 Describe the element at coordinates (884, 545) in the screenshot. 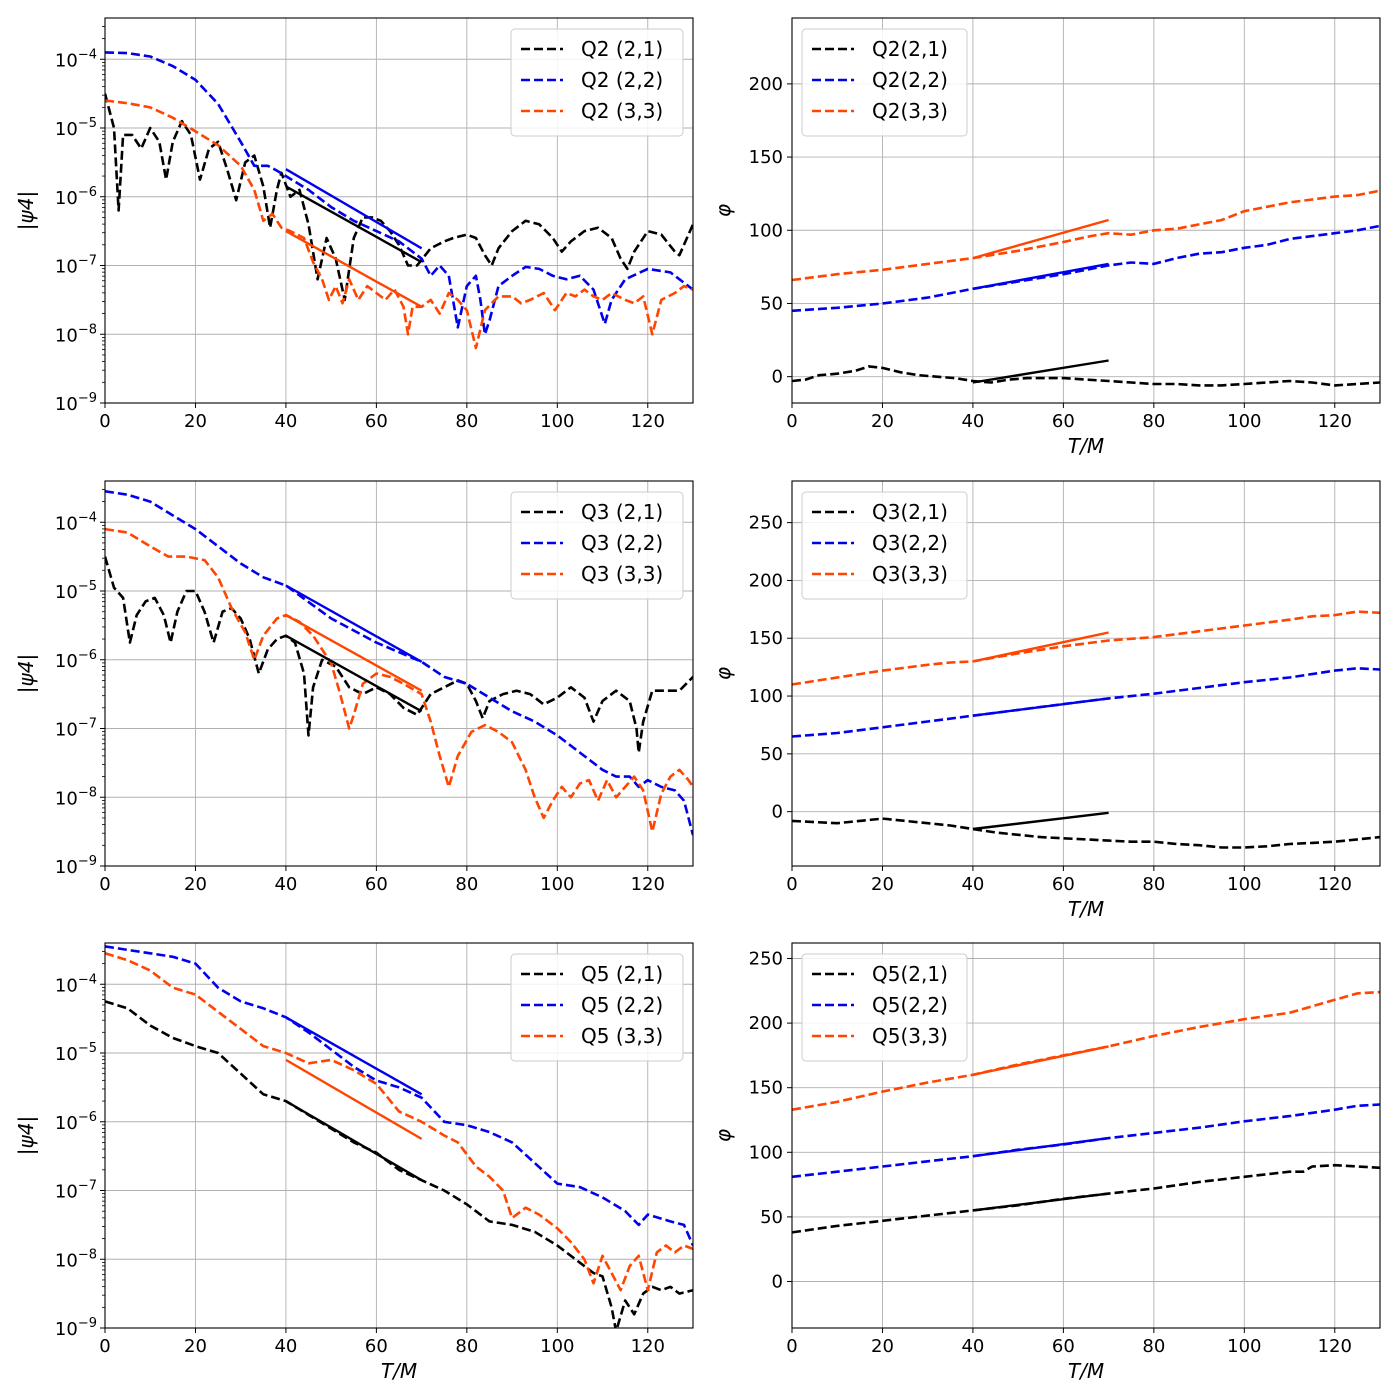

I see `legend: Q3(2,1) Q3(2,2) Q3(3,3)` at that location.